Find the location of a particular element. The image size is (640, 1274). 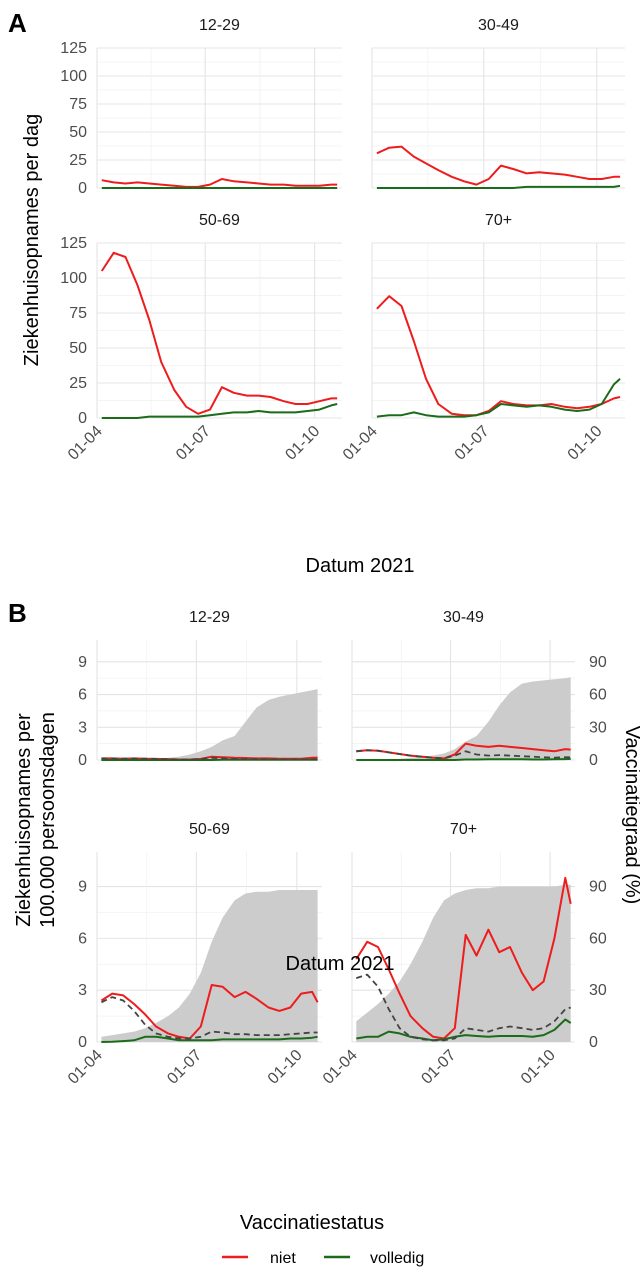

facet-30-49: 30-49 is located at coordinates (498, 103).